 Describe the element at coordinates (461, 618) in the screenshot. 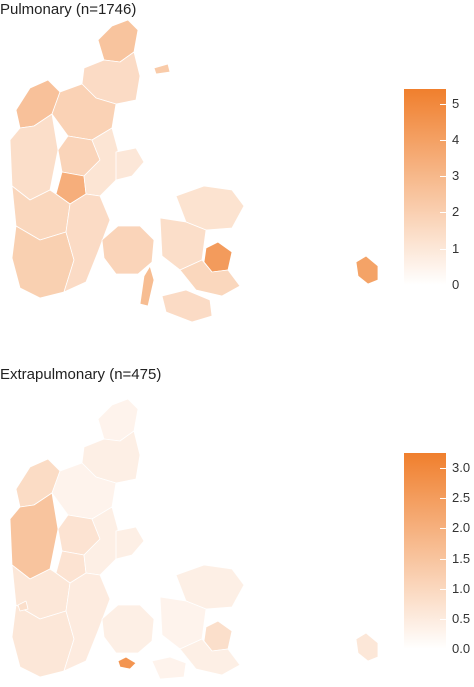

I see `legend-tick-label: 0.5` at that location.